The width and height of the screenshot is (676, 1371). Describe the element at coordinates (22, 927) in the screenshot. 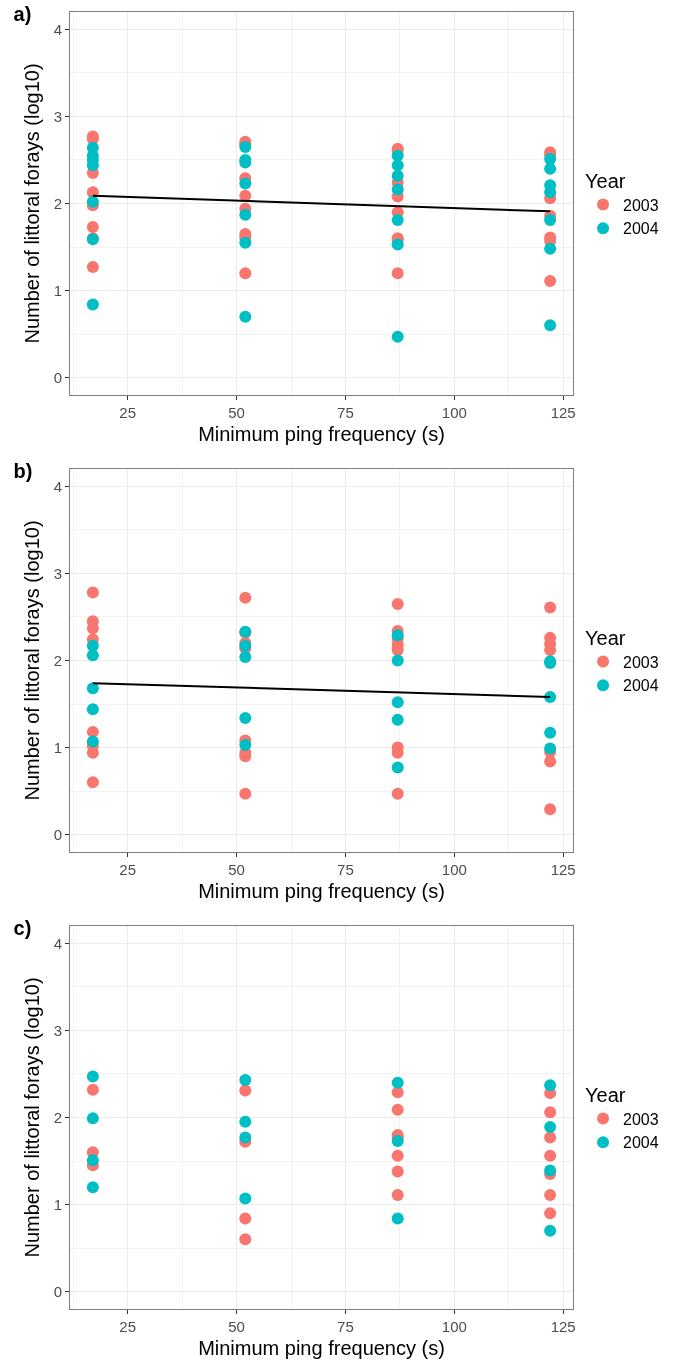

I see `chart-title: c)` at that location.